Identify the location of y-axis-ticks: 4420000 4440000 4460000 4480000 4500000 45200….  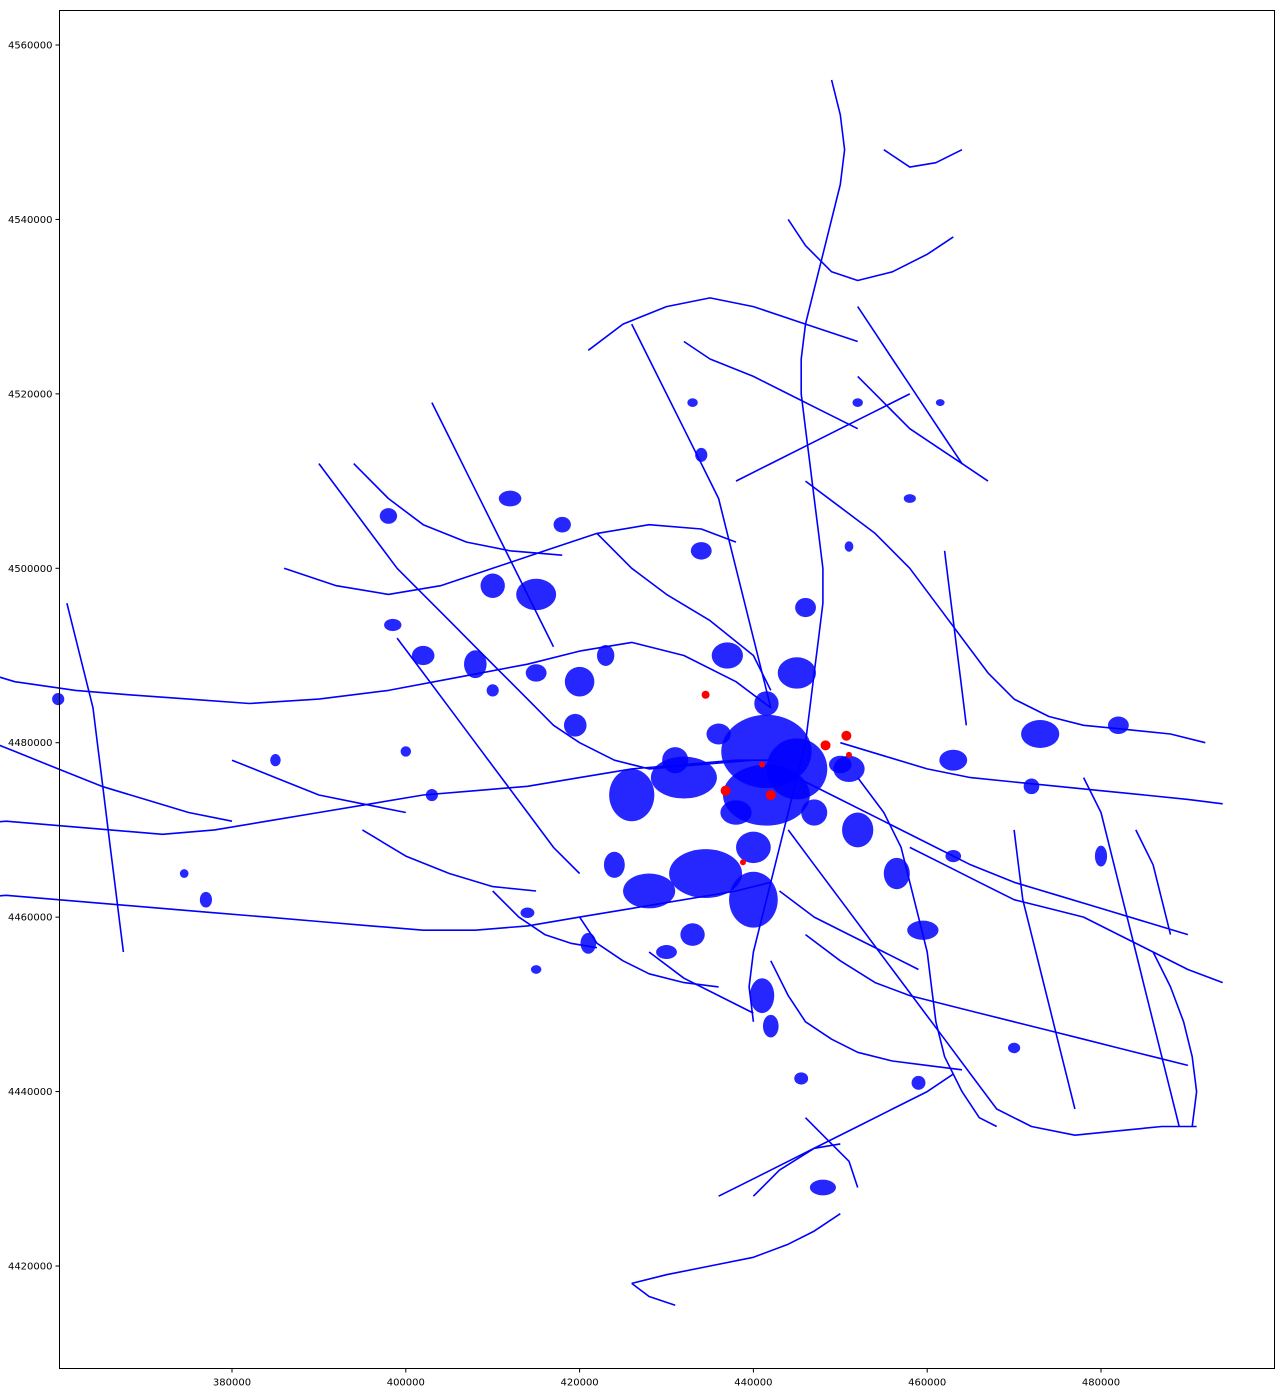
(34, 657).